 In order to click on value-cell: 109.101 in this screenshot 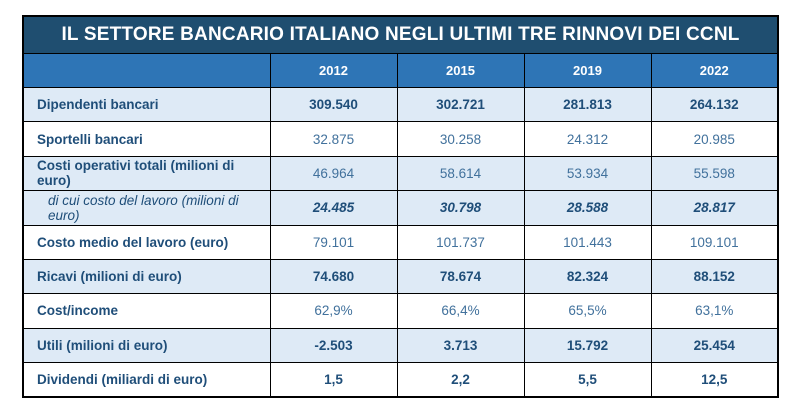, I will do `click(714, 242)`.